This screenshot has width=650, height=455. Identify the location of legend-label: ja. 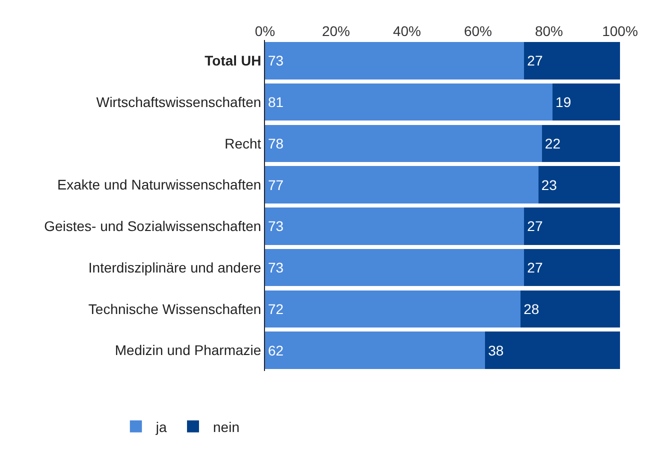
(161, 426).